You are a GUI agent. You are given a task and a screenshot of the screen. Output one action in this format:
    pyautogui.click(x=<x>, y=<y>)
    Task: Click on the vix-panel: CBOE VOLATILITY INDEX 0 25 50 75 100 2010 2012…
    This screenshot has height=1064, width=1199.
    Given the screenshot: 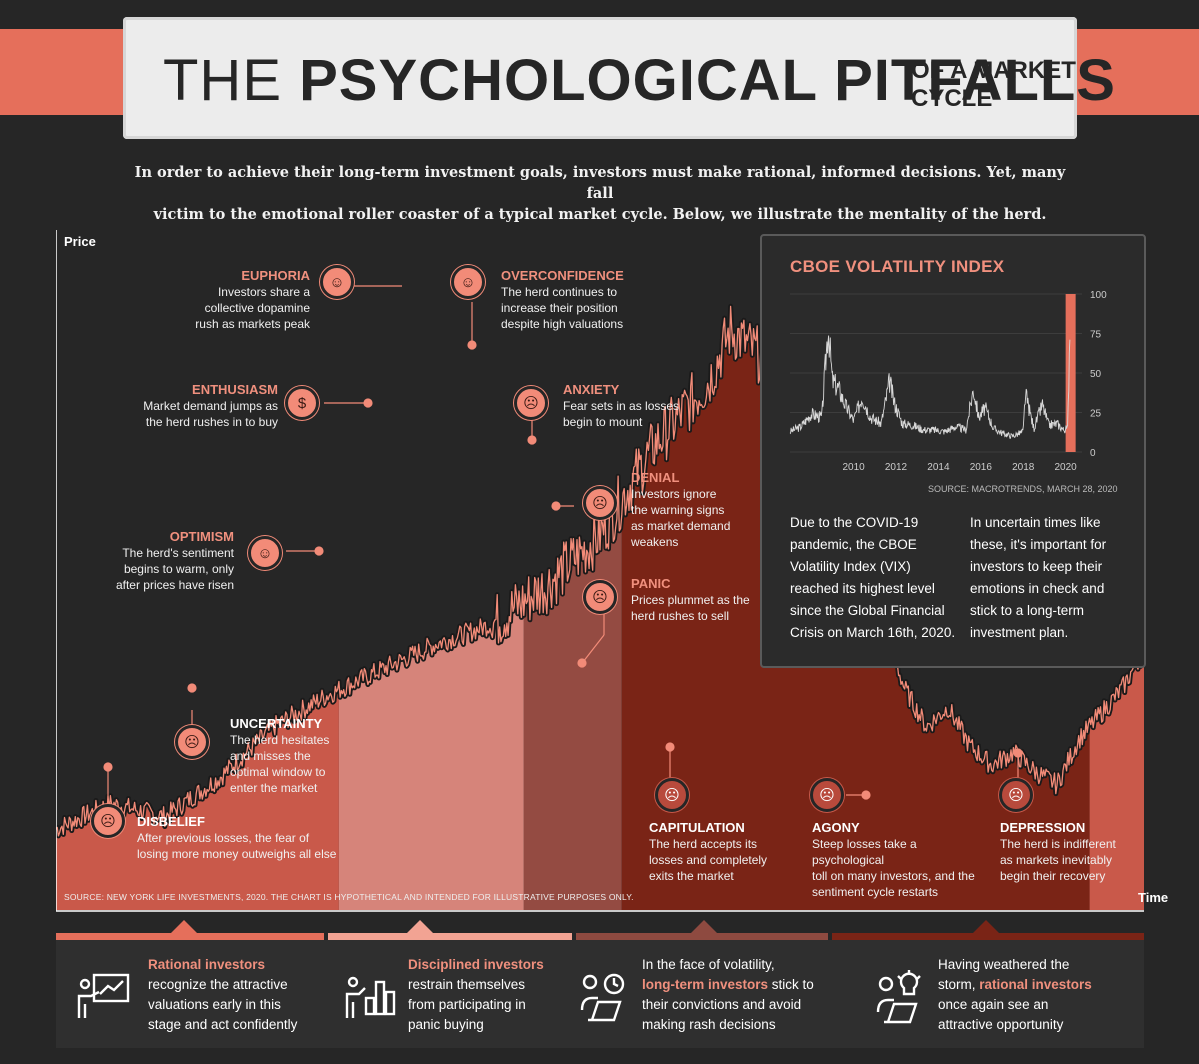 What is the action you would take?
    pyautogui.click(x=953, y=451)
    